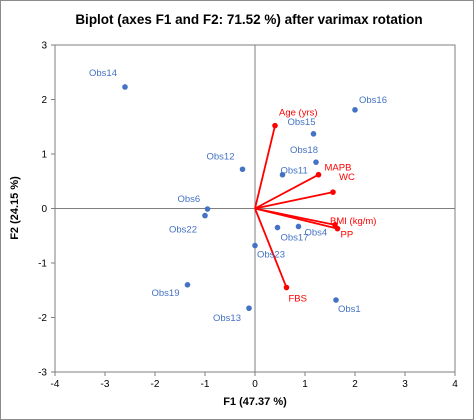  What do you see at coordinates (42, 264) in the screenshot?
I see `y-tick-label: -1` at bounding box center [42, 264].